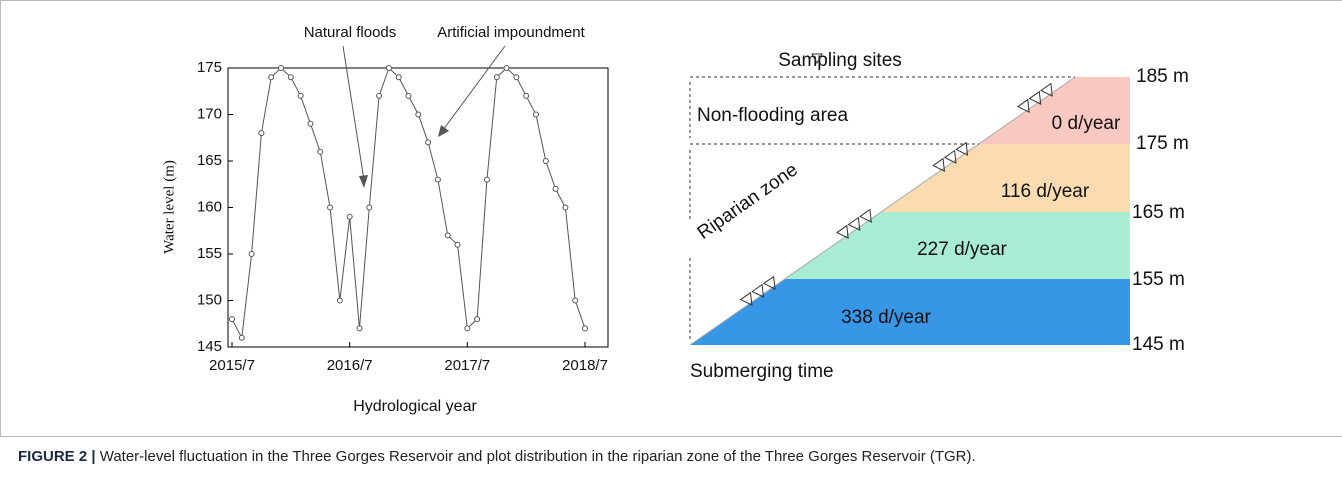  Describe the element at coordinates (585, 365) in the screenshot. I see `x-tick-label: 2018/7` at that location.